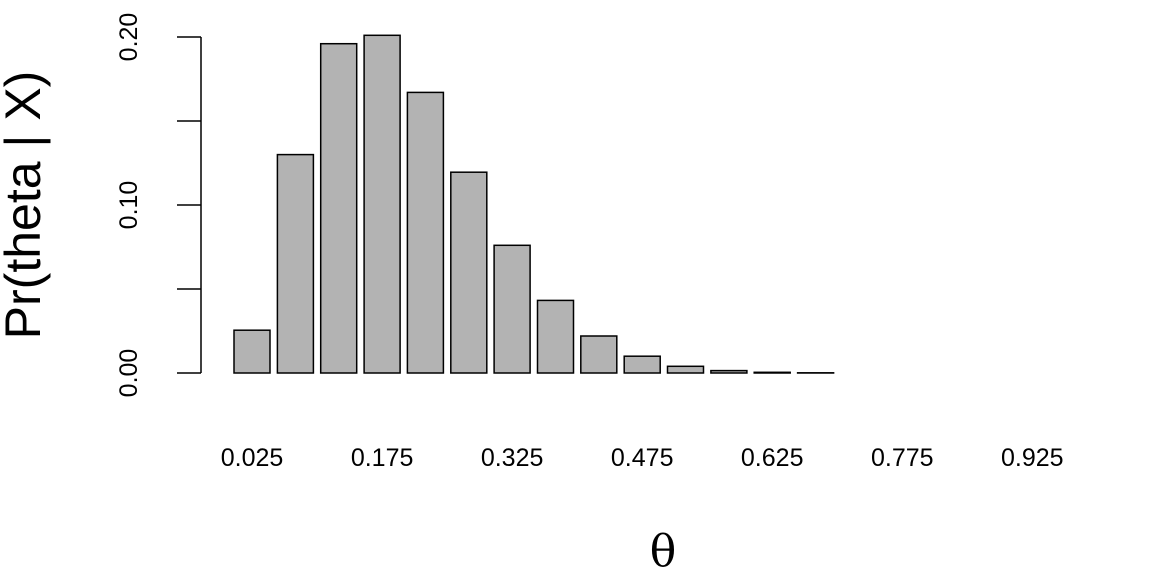  Describe the element at coordinates (729, 371) in the screenshot. I see `bar-0.575` at that location.